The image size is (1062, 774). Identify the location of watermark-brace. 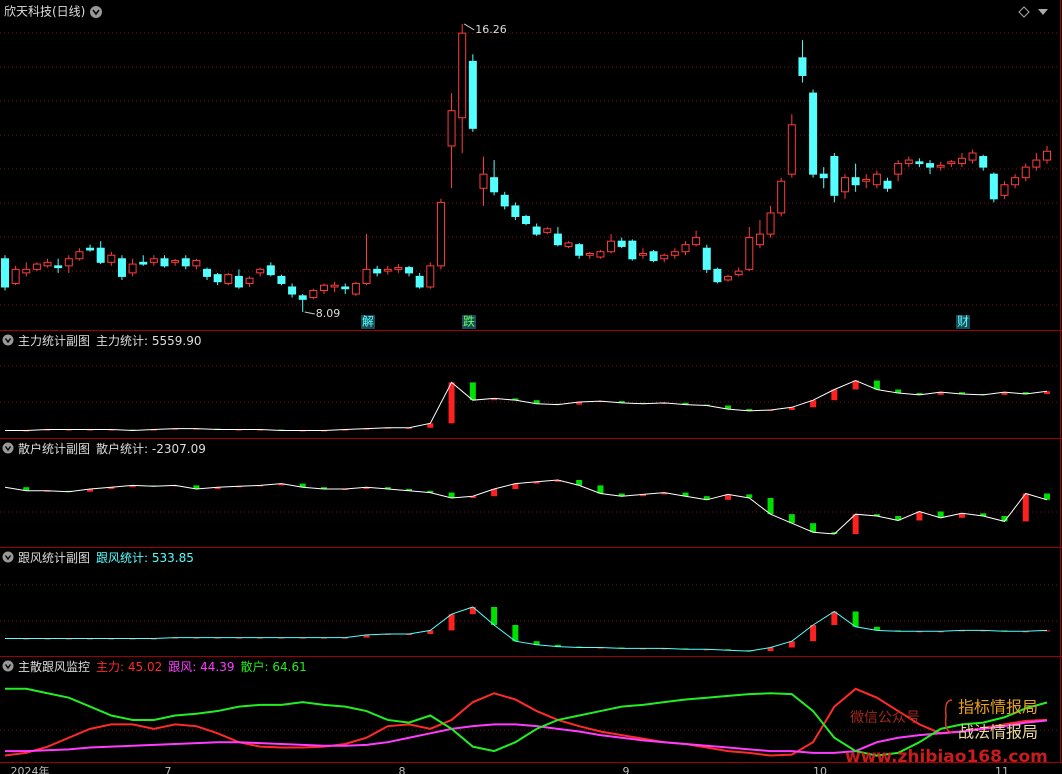
(948, 716).